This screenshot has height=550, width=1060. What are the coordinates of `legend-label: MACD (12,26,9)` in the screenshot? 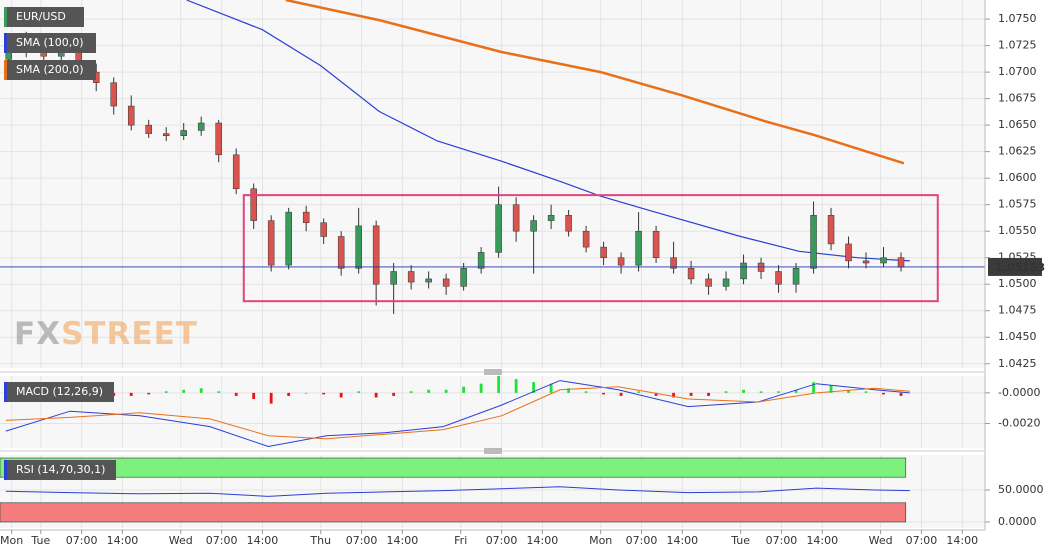 It's located at (59, 391).